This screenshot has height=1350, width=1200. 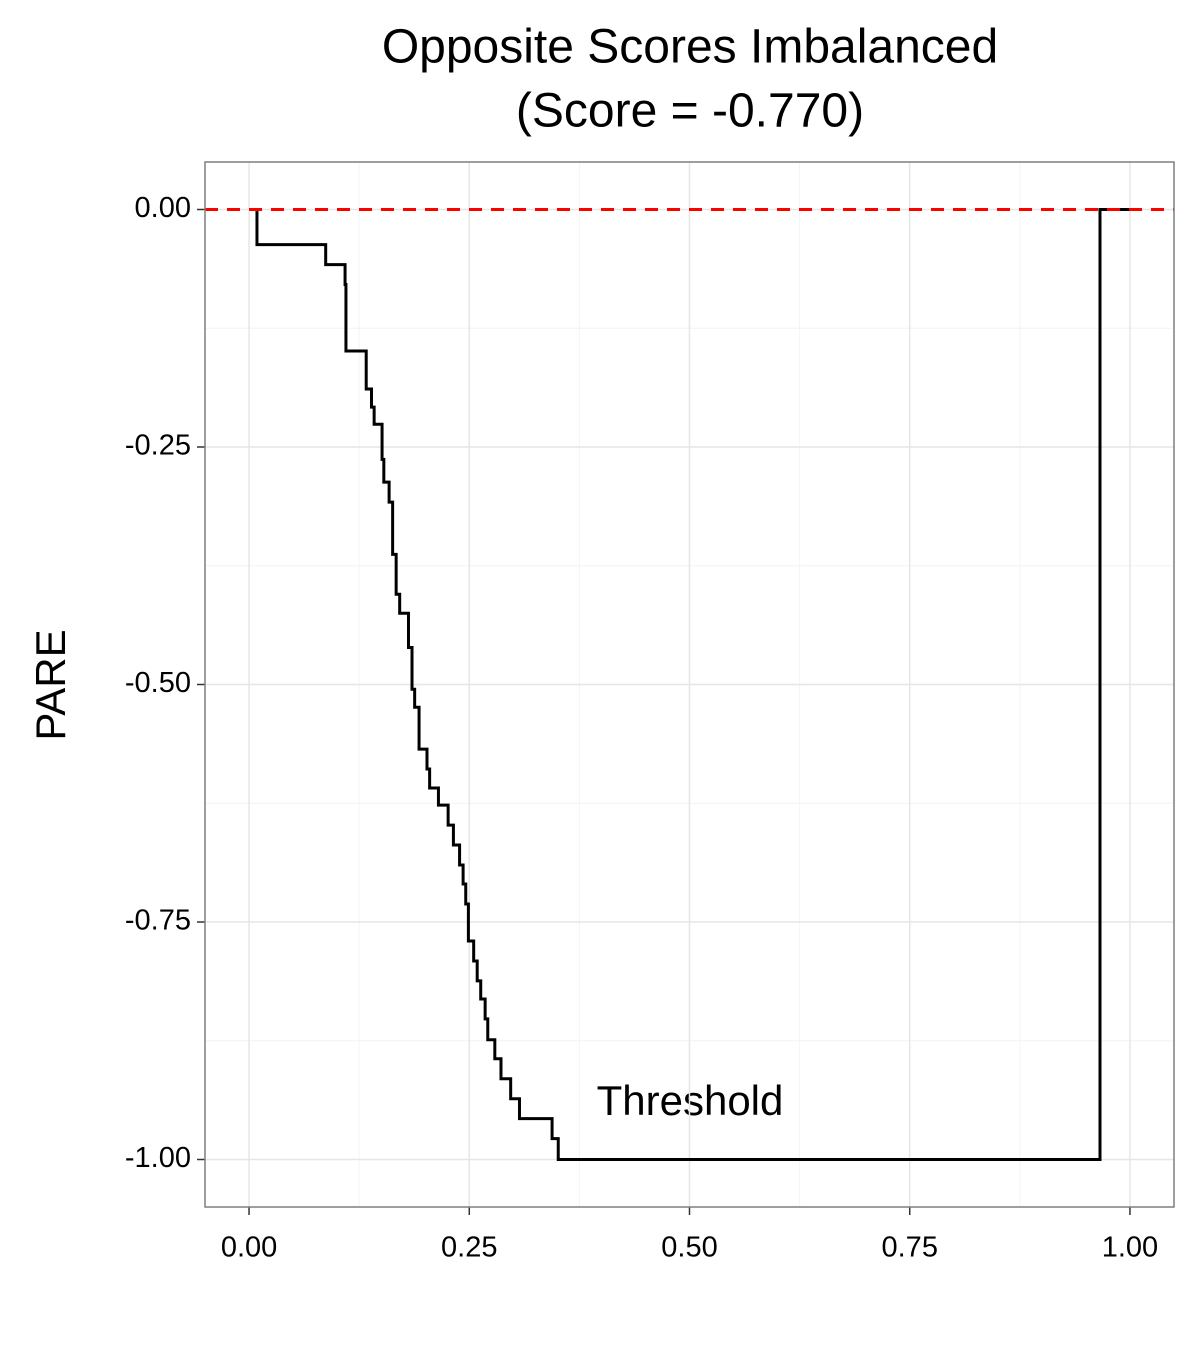 What do you see at coordinates (158, 683) in the screenshot?
I see `y-tick-label: -0.50` at bounding box center [158, 683].